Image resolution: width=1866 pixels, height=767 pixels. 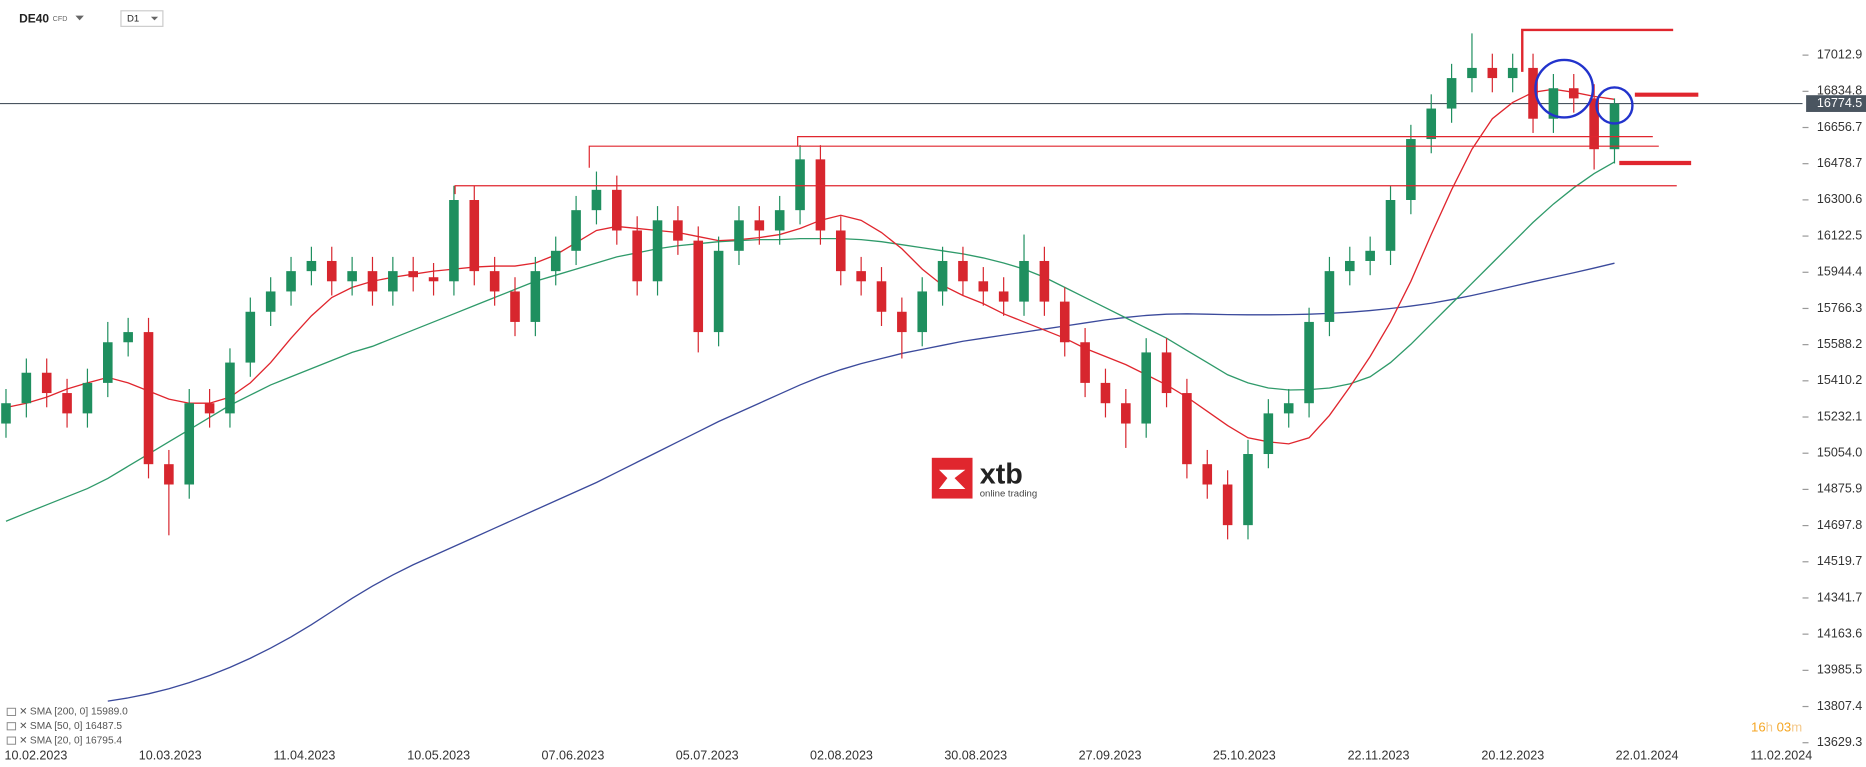 I want to click on x-tick-label: 30.08.2023, so click(x=975, y=756).